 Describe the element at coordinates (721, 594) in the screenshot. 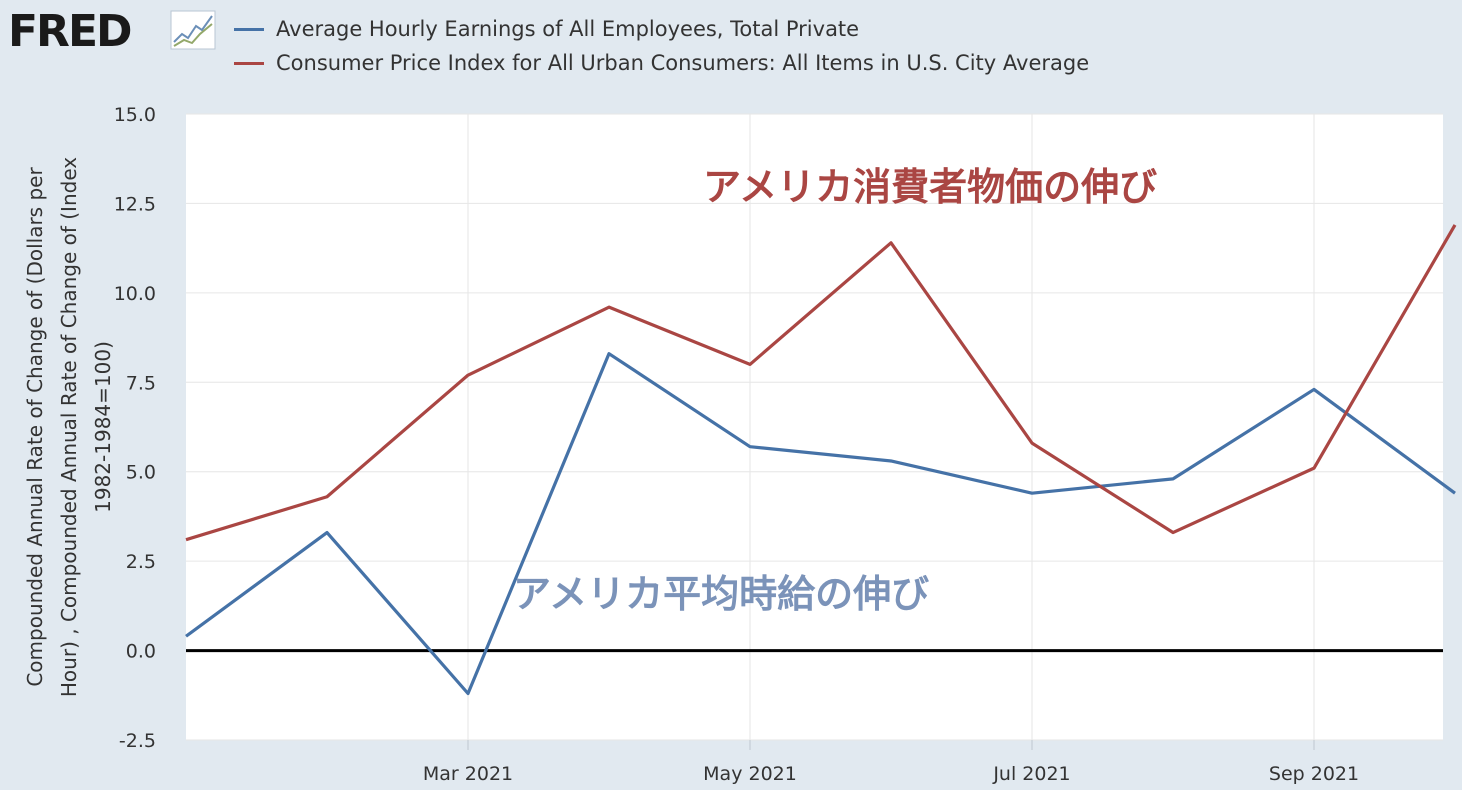

I see `annotation-earnings: アメリカ平均時給の伸び` at that location.